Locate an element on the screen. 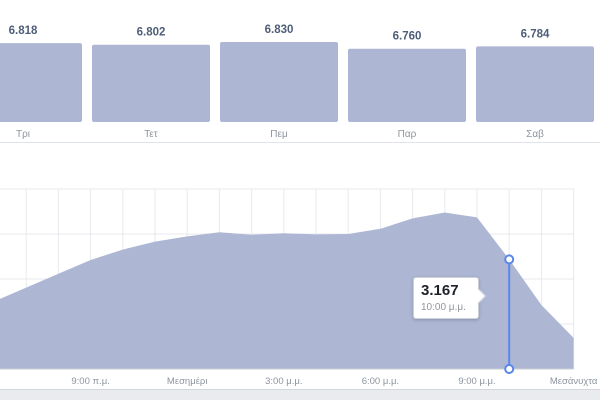 The image size is (600, 400). tooltip-time: 10:00 μ.μ. is located at coordinates (443, 307).